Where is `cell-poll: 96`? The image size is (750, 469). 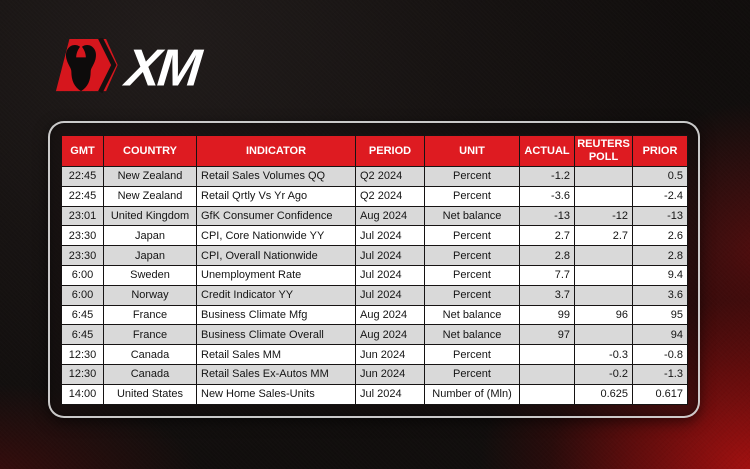 cell-poll: 96 is located at coordinates (603, 315).